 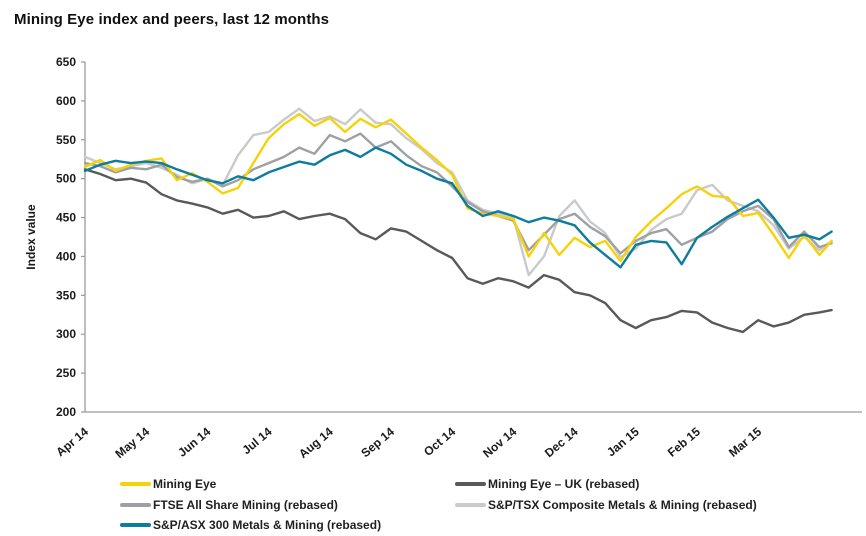 What do you see at coordinates (66, 373) in the screenshot?
I see `svg-text: 250` at bounding box center [66, 373].